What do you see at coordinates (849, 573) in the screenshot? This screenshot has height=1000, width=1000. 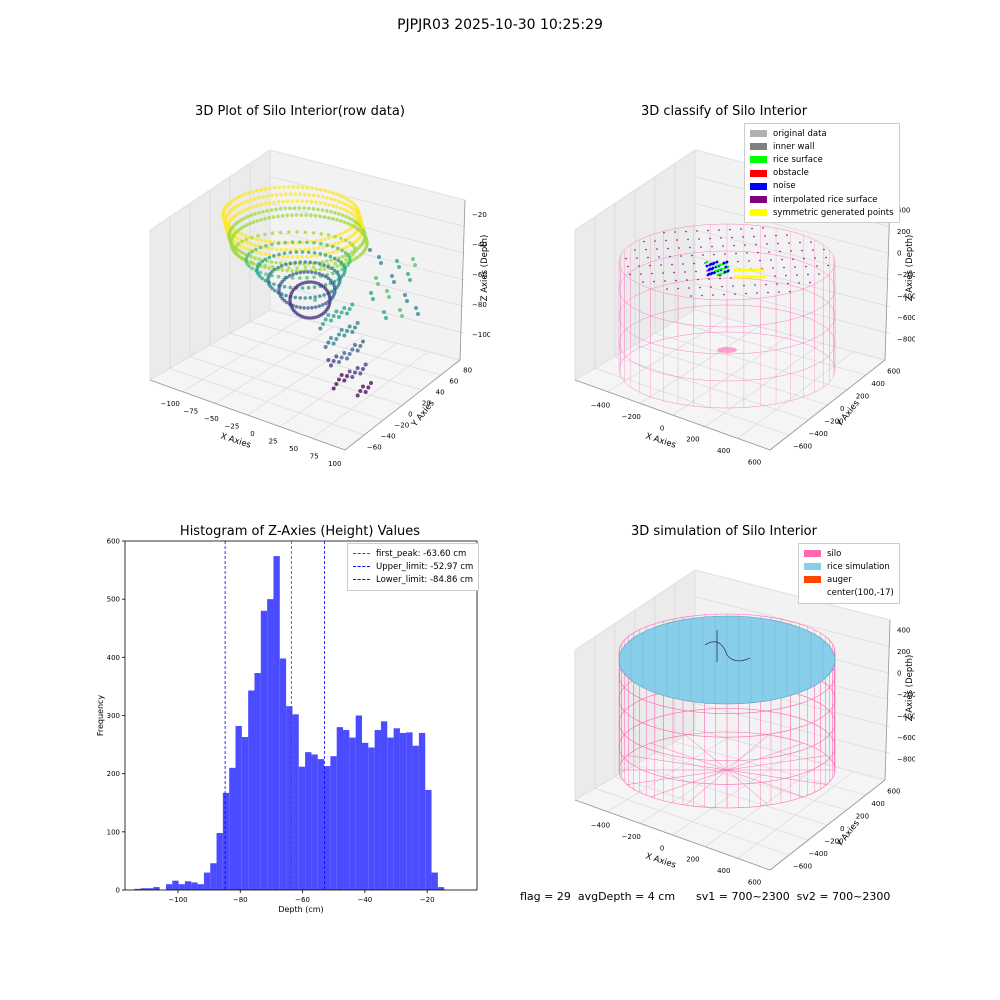 I see `panel4-legend: silo rice simulation auger center(100,-17)` at bounding box center [849, 573].